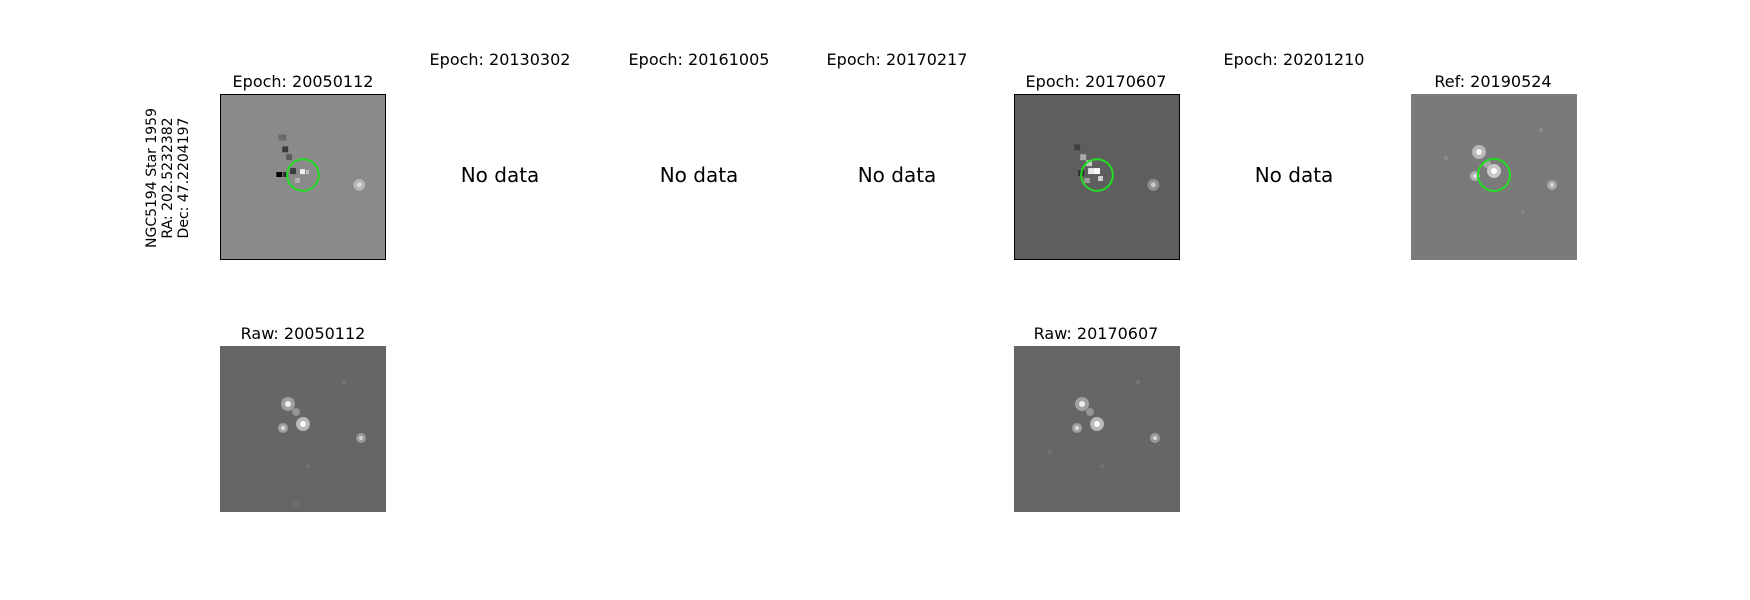 This screenshot has width=1750, height=600. Describe the element at coordinates (303, 81) in the screenshot. I see `panel-title-epoch-1: Epoch: 20050112` at that location.